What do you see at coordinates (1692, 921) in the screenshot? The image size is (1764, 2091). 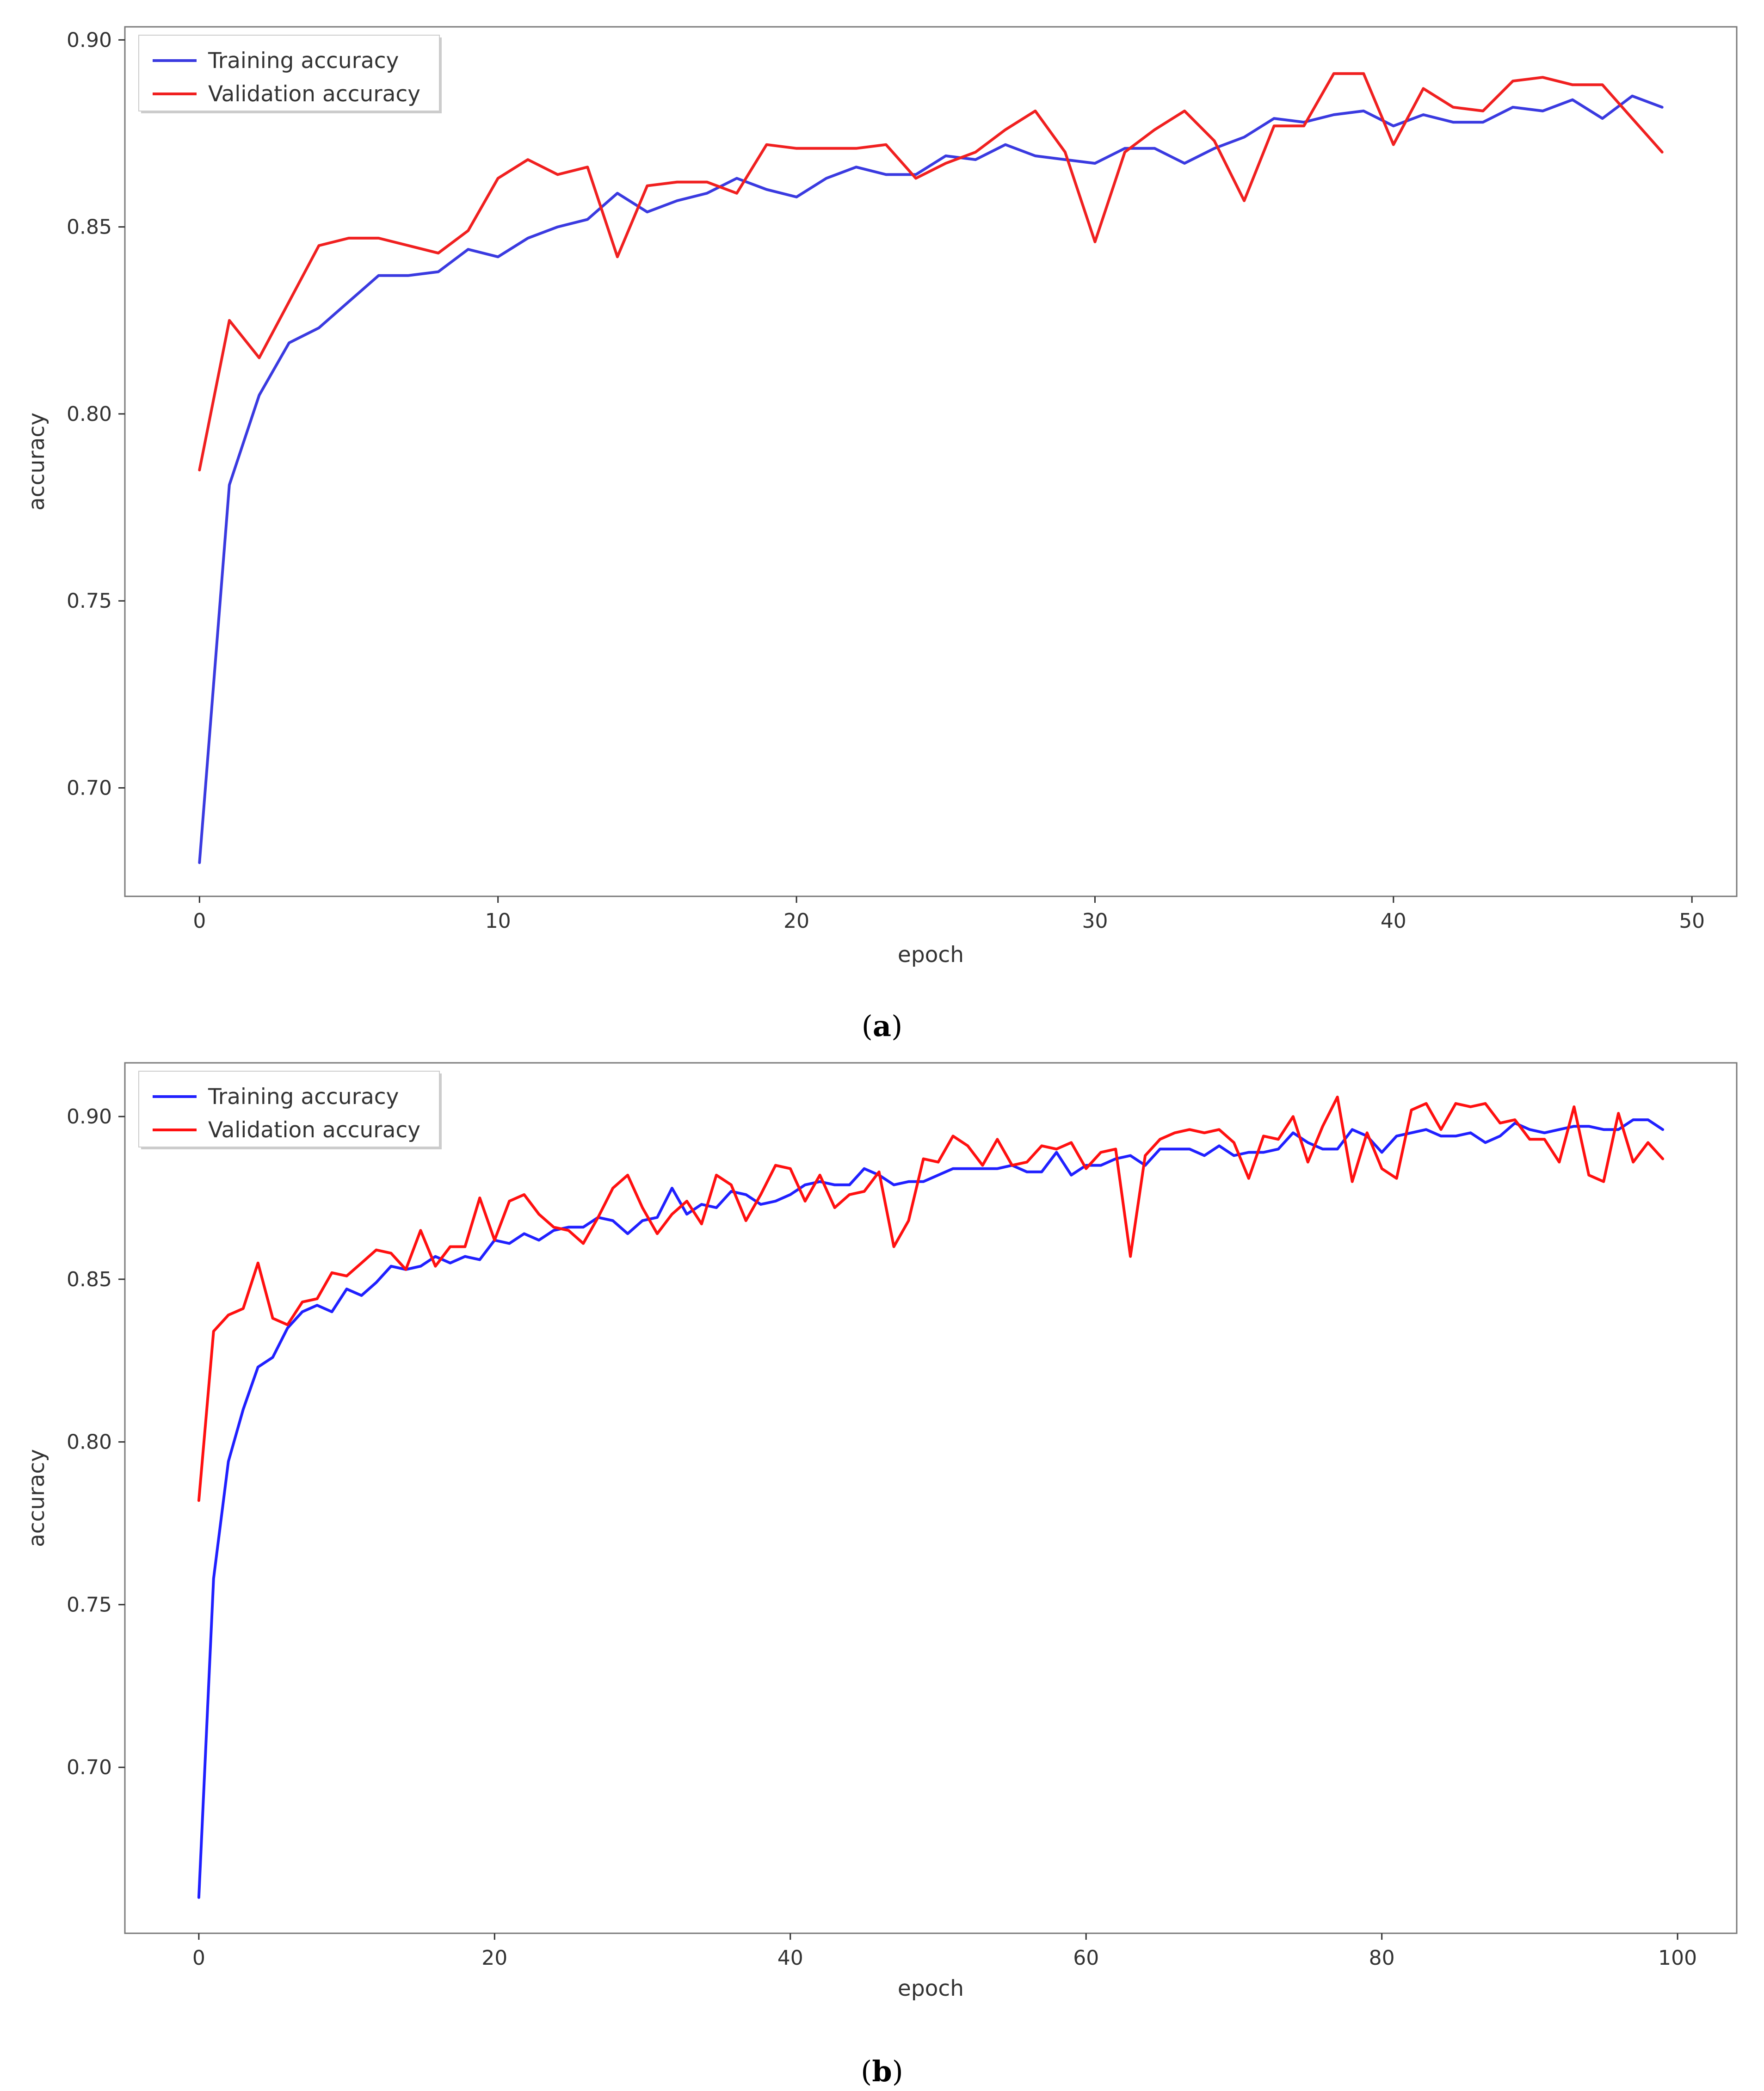 I see `x-tick-label: 50` at bounding box center [1692, 921].